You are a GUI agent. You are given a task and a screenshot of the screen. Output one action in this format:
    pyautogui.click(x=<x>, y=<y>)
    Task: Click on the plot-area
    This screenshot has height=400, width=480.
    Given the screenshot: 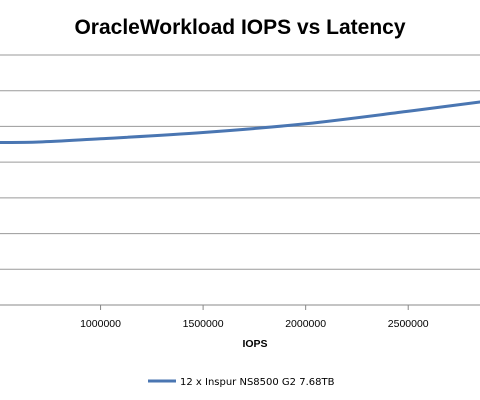 What is the action you would take?
    pyautogui.click(x=240, y=122)
    